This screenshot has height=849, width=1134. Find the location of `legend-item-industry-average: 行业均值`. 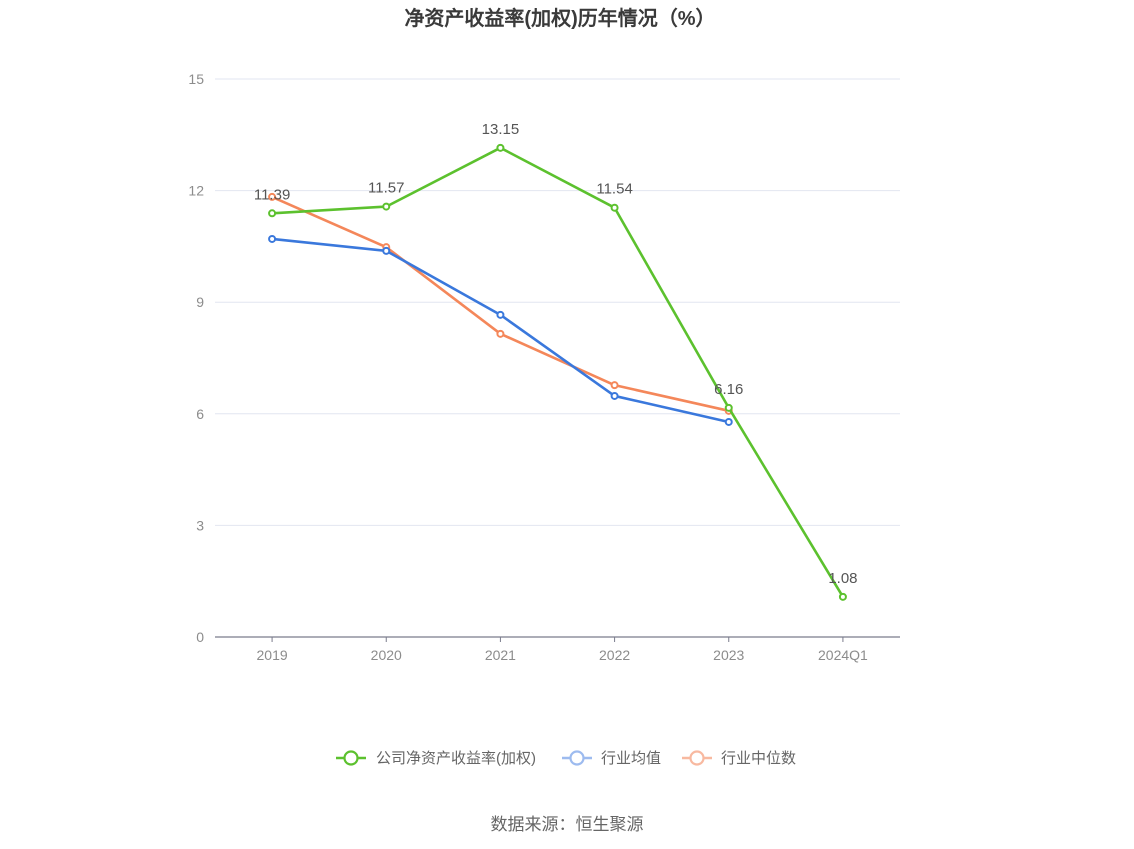

legend-item-industry-average: 行业均值 is located at coordinates (611, 758).